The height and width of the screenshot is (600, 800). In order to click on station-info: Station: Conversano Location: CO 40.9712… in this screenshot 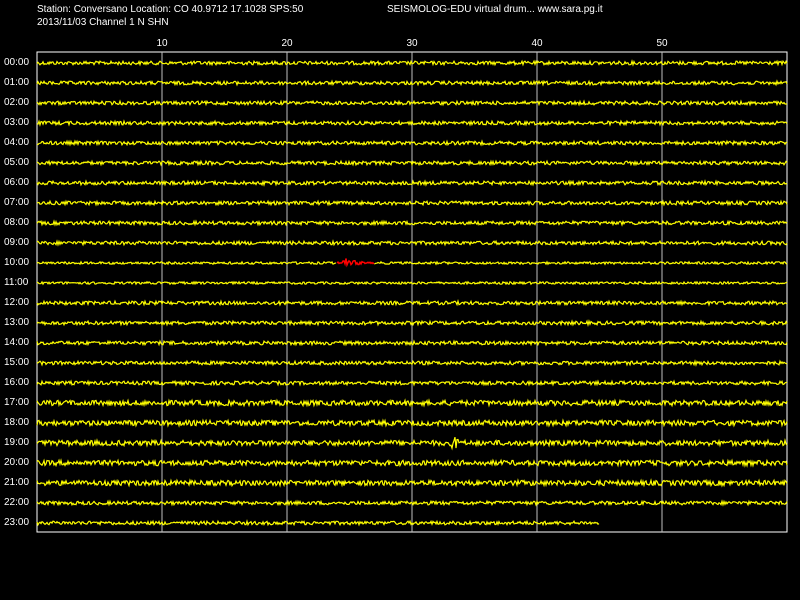, I will do `click(170, 9)`.